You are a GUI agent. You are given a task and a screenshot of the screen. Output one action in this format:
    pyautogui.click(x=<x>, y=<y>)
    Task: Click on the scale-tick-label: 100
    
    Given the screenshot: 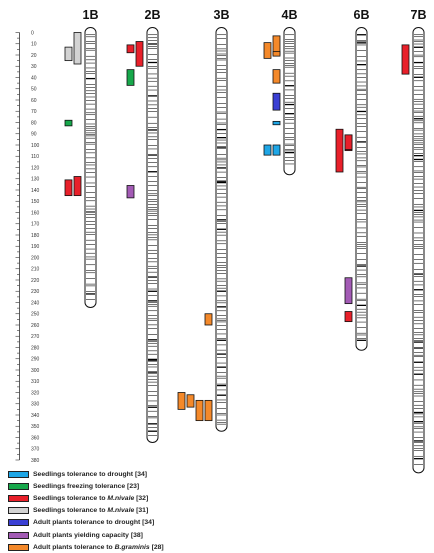 What is the action you would take?
    pyautogui.click(x=35, y=146)
    